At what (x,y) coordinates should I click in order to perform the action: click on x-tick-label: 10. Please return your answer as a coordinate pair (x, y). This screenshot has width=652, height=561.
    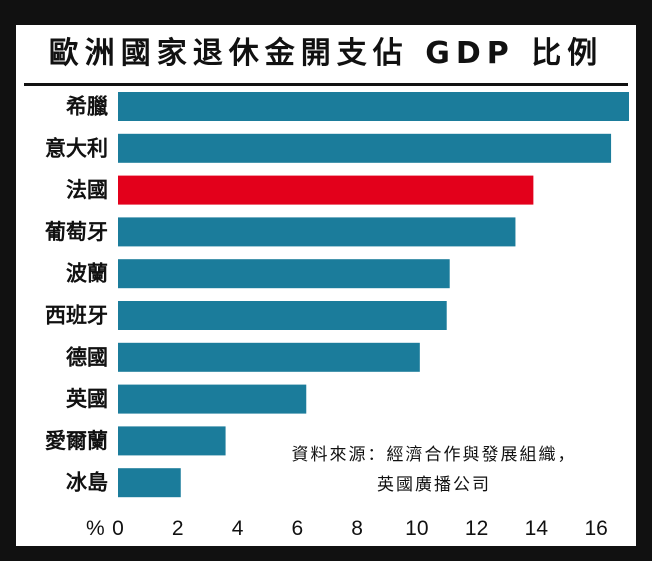
    Looking at the image, I should click on (416, 528).